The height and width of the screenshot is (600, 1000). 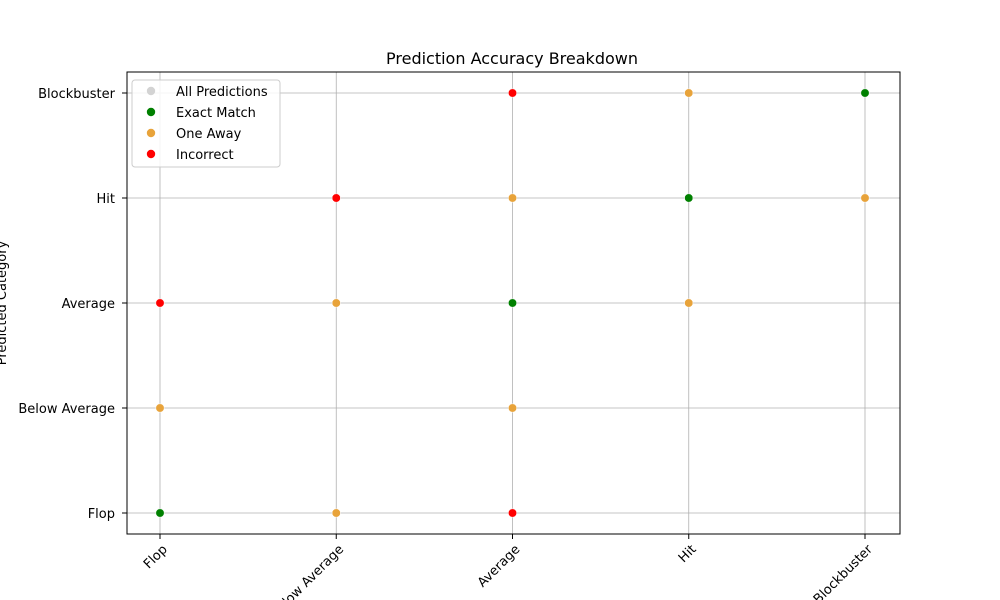 I want to click on y-tick-label: Hit, so click(x=106, y=199).